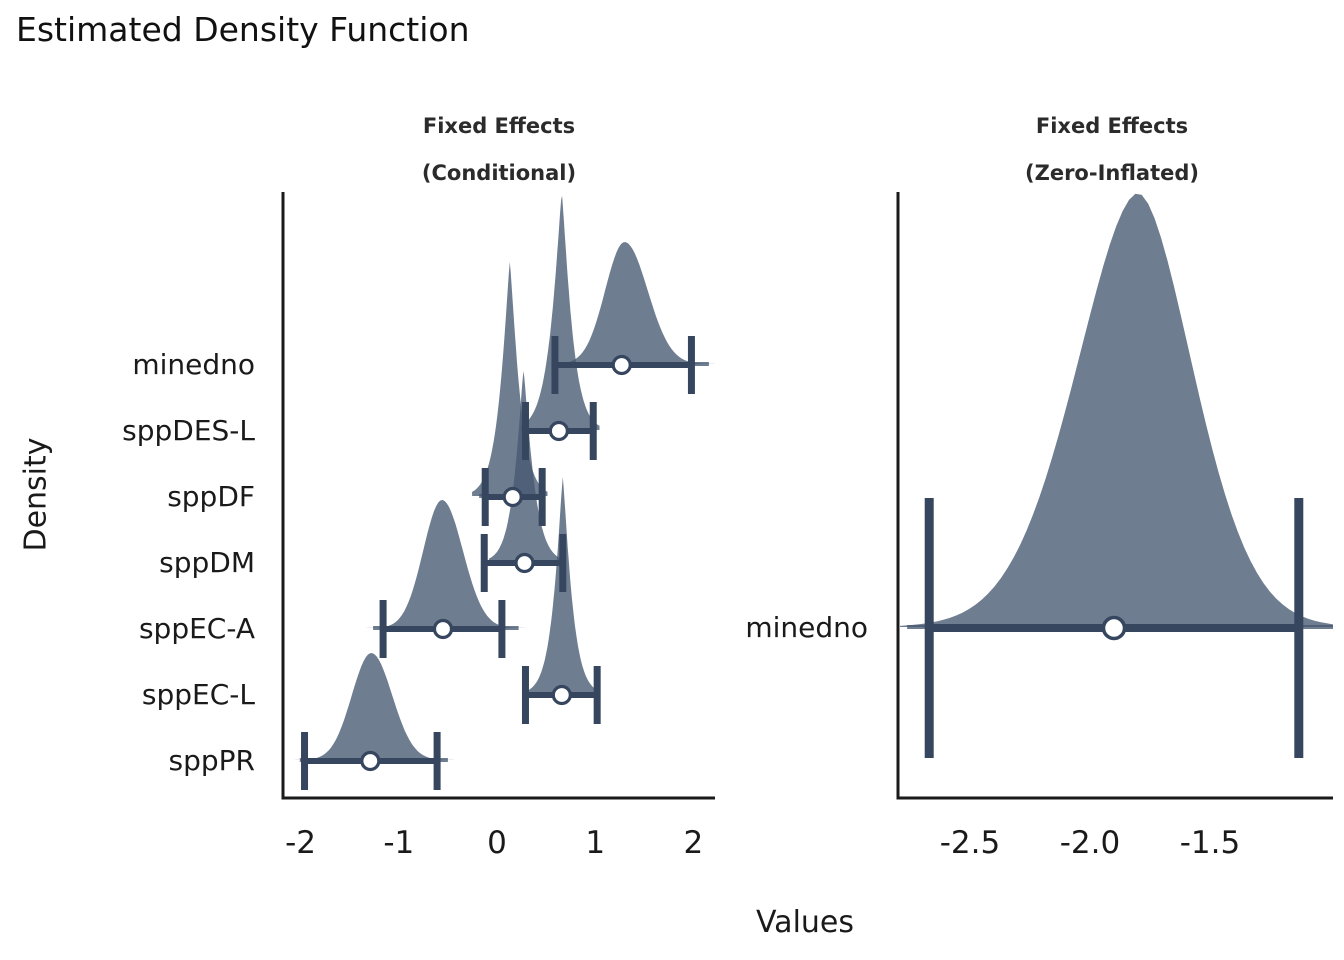 Image resolution: width=1344 pixels, height=960 pixels. I want to click on y-tick-label-sppPR: sppPR, so click(212, 760).